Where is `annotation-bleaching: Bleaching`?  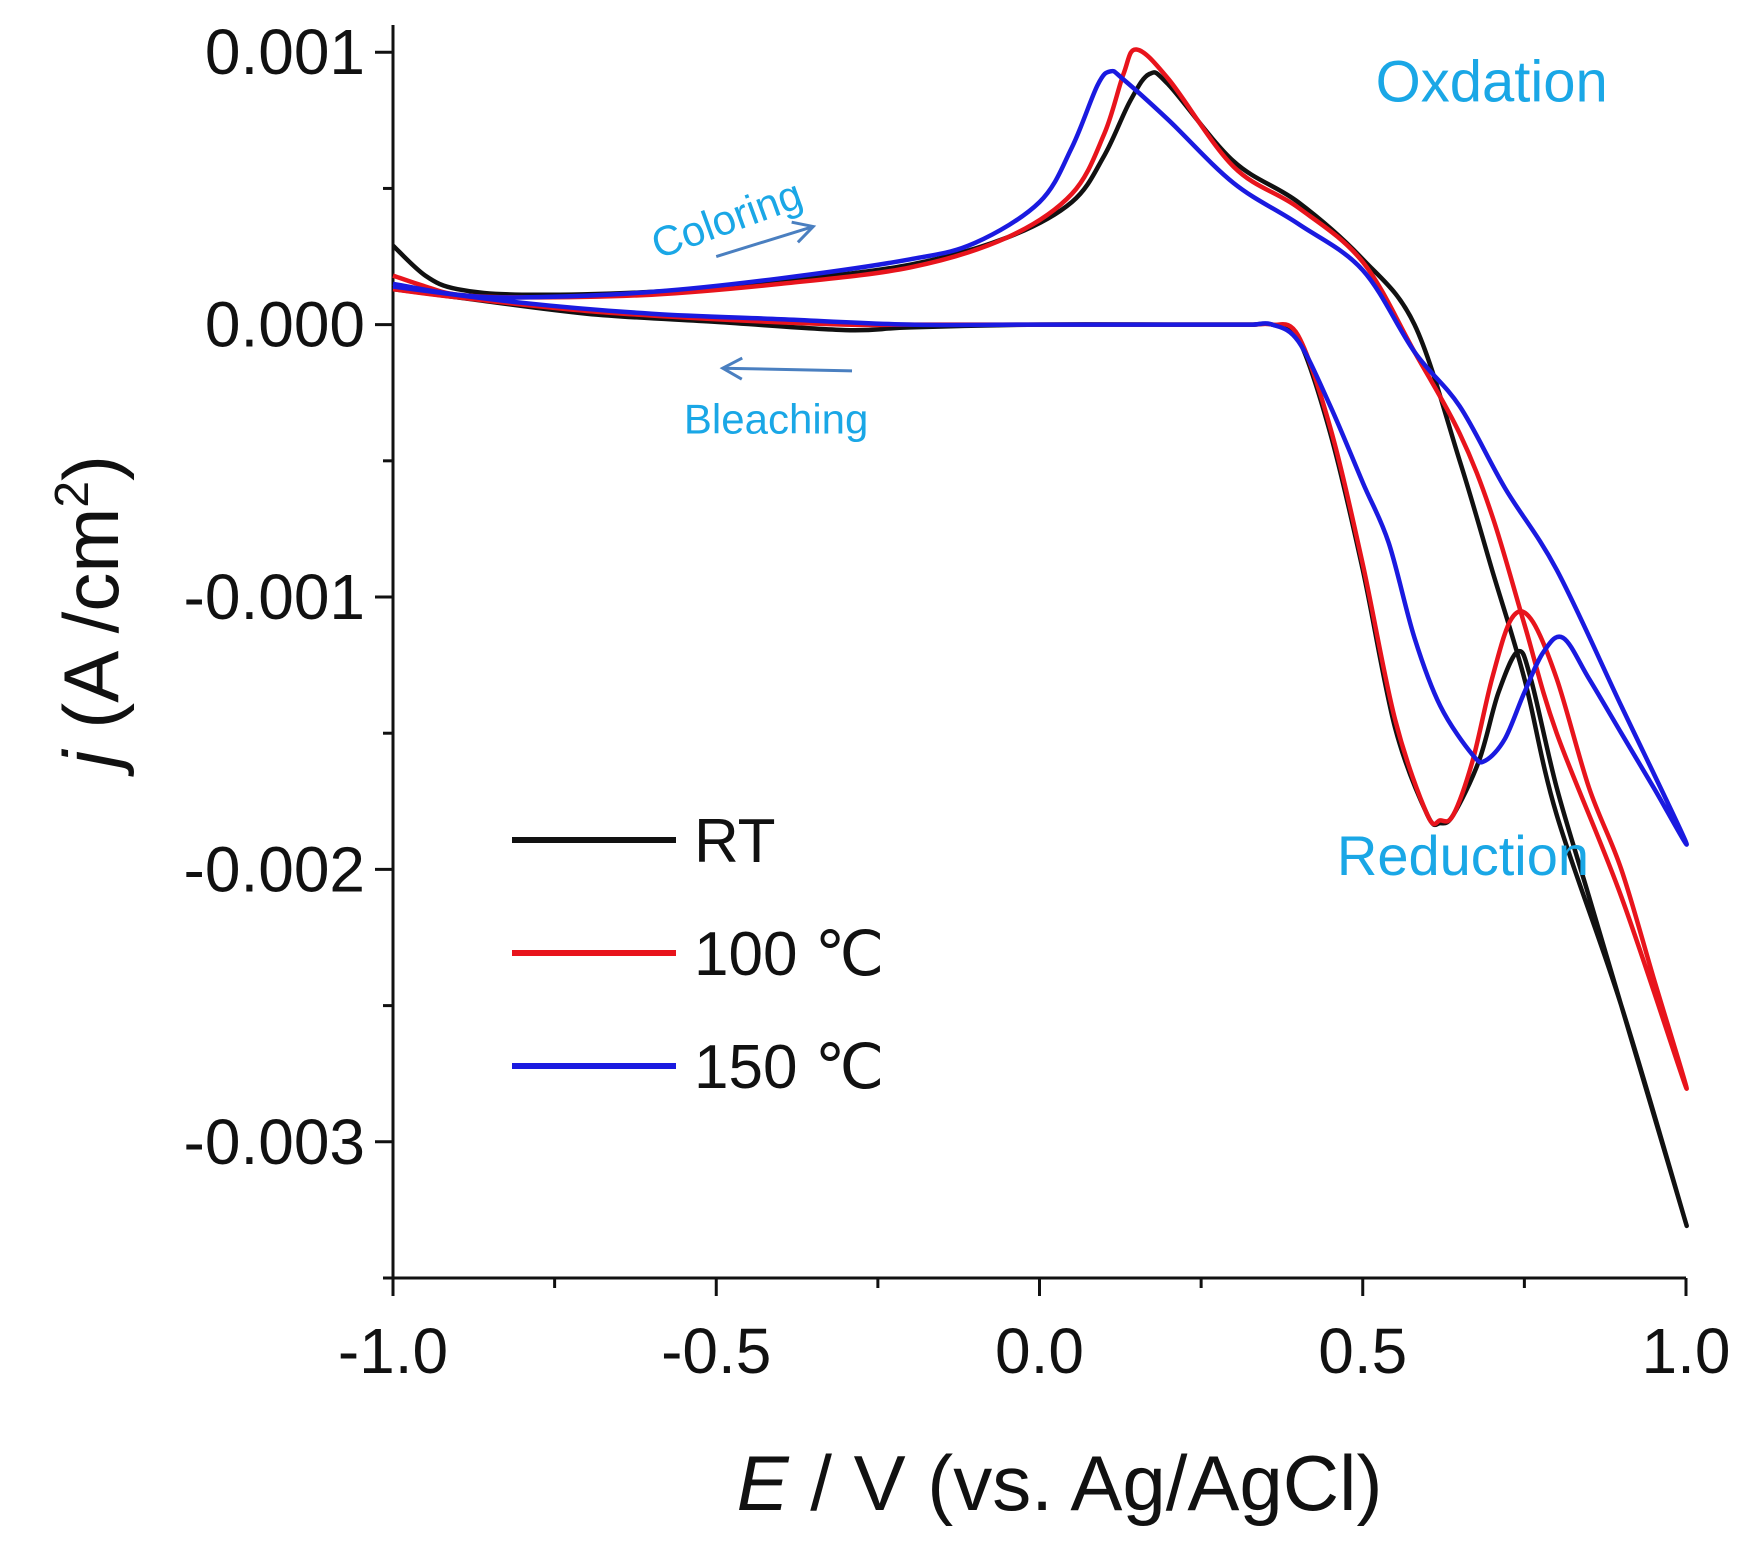
annotation-bleaching: Bleaching is located at coordinates (776, 419).